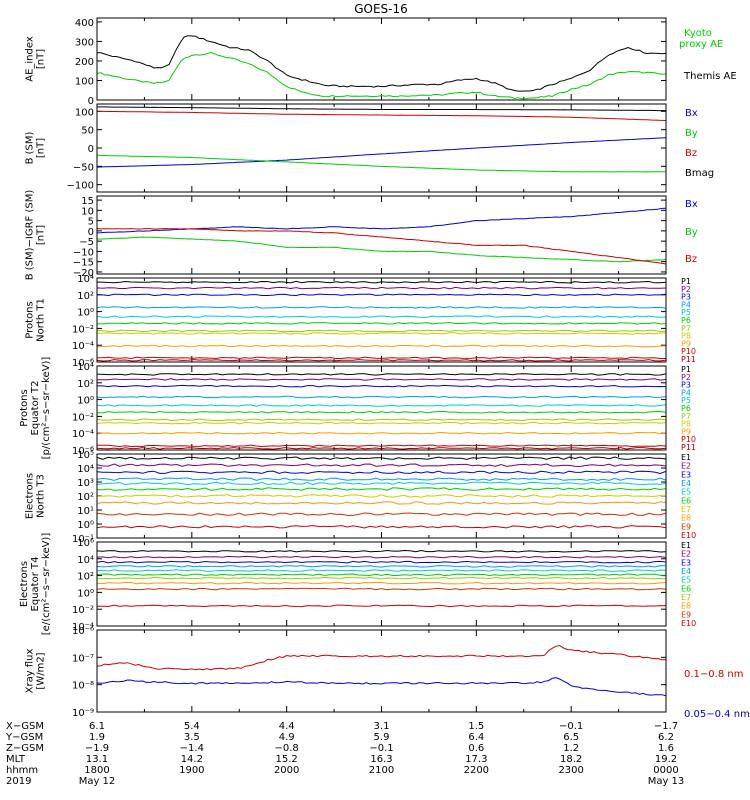 This screenshot has height=800, width=750. Describe the element at coordinates (83, 610) in the screenshot. I see `y-tick-label: 10⁻²` at that location.